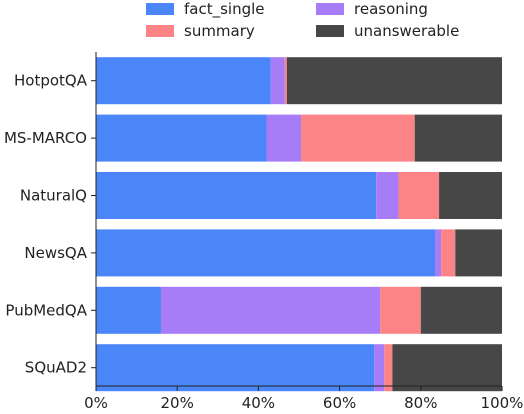  I want to click on bar-pubmedqa-reasoning, so click(270, 310).